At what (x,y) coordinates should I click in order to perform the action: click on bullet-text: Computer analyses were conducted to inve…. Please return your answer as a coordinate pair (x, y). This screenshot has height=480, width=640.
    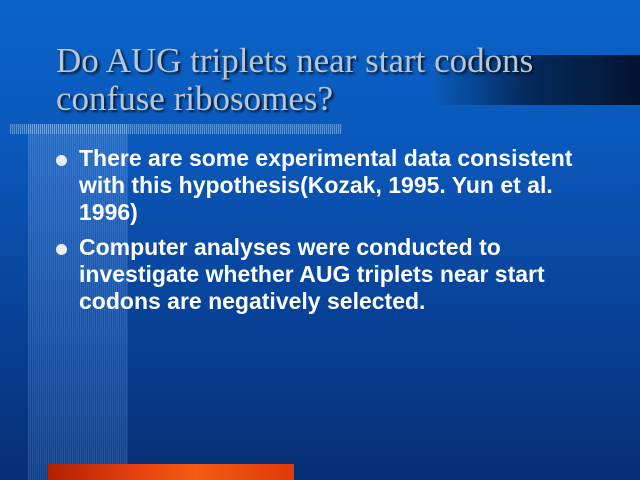
    Looking at the image, I should click on (312, 274).